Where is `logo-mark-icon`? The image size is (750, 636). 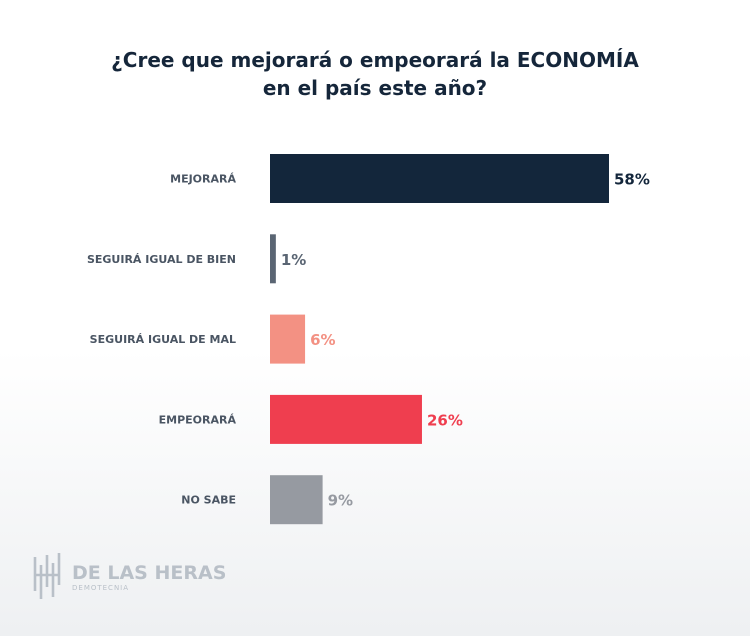 logo-mark-icon is located at coordinates (47, 576).